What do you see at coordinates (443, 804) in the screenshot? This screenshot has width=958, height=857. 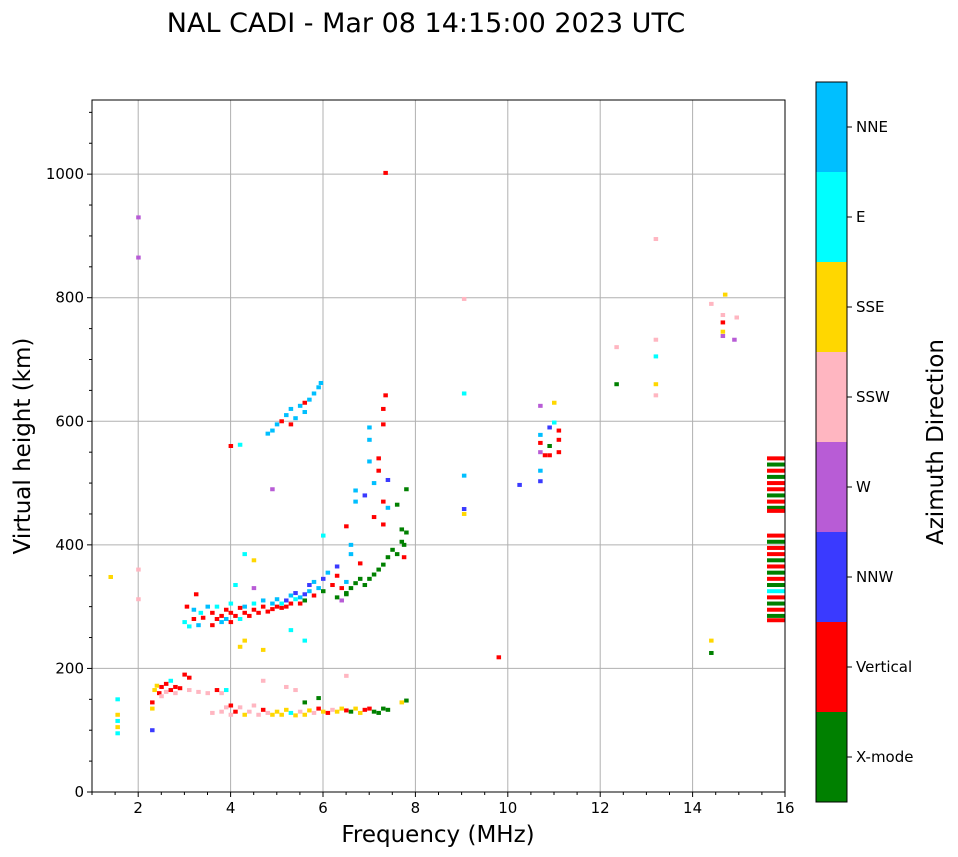 I see `x-axis-ticks: 2 4 6 8 10 12 14 16` at bounding box center [443, 804].